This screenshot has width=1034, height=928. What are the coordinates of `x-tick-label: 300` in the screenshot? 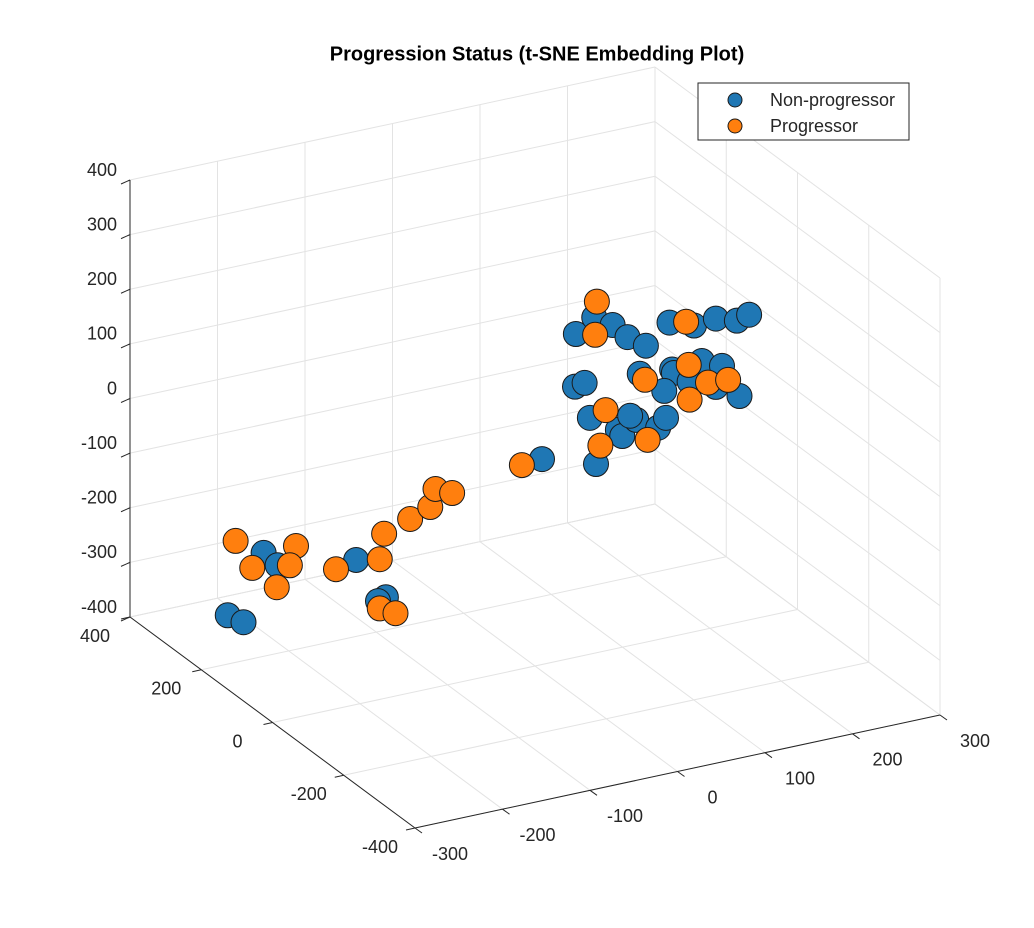 It's located at (975, 741).